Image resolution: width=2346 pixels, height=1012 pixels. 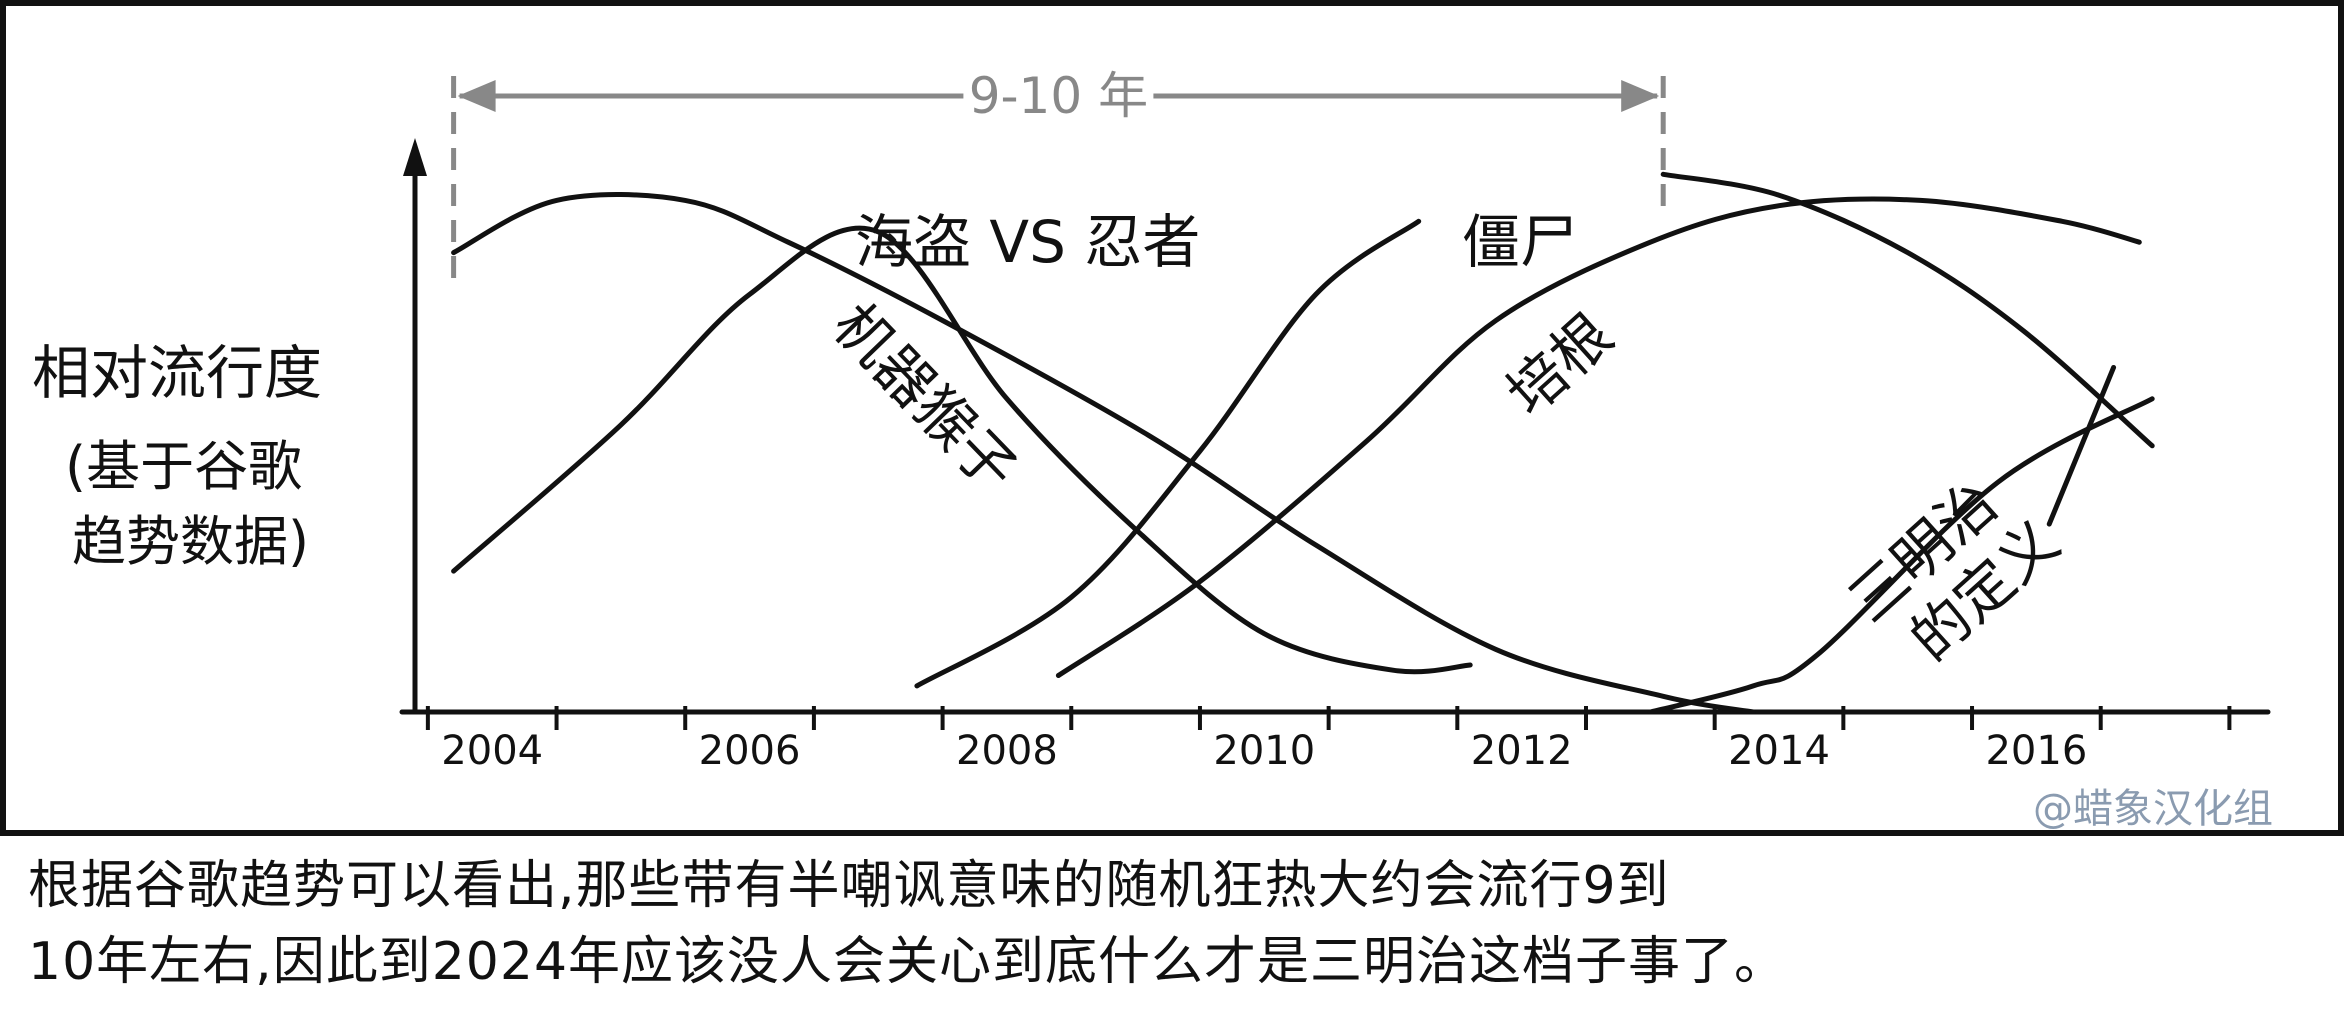 I want to click on x-tick-label: 2012, so click(x=1522, y=751).